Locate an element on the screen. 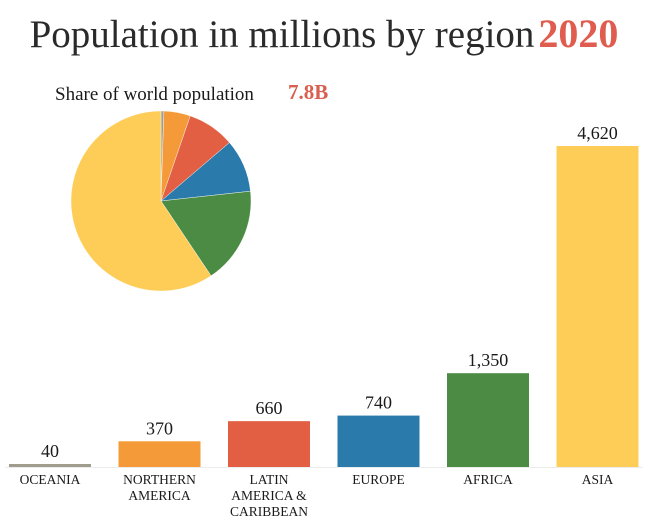 This screenshot has width=648, height=524. category-label-line: AMERICA & is located at coordinates (269, 495).